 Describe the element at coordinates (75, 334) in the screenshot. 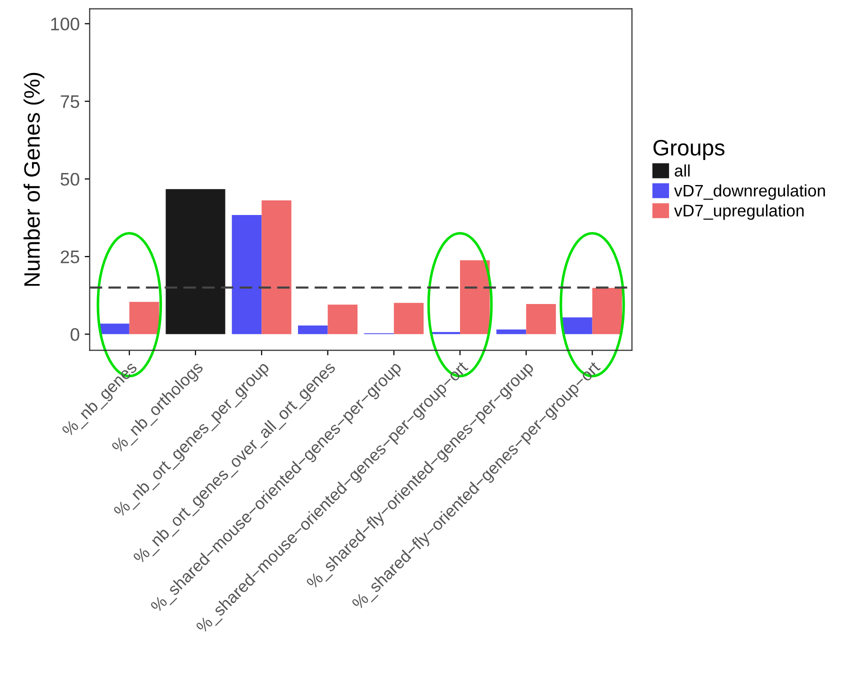

I see `y-tick-label: 0` at that location.